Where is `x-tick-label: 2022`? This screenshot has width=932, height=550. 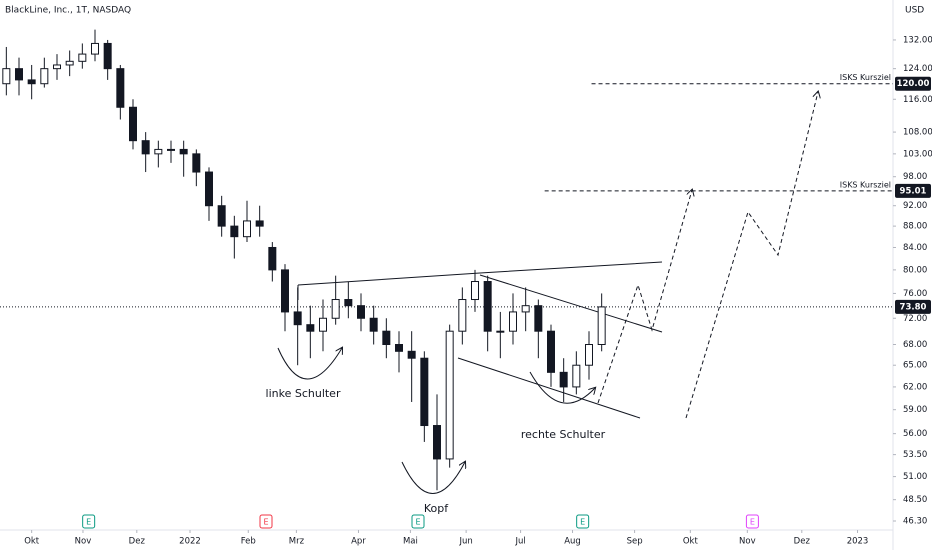
x-tick-label: 2022 is located at coordinates (190, 542).